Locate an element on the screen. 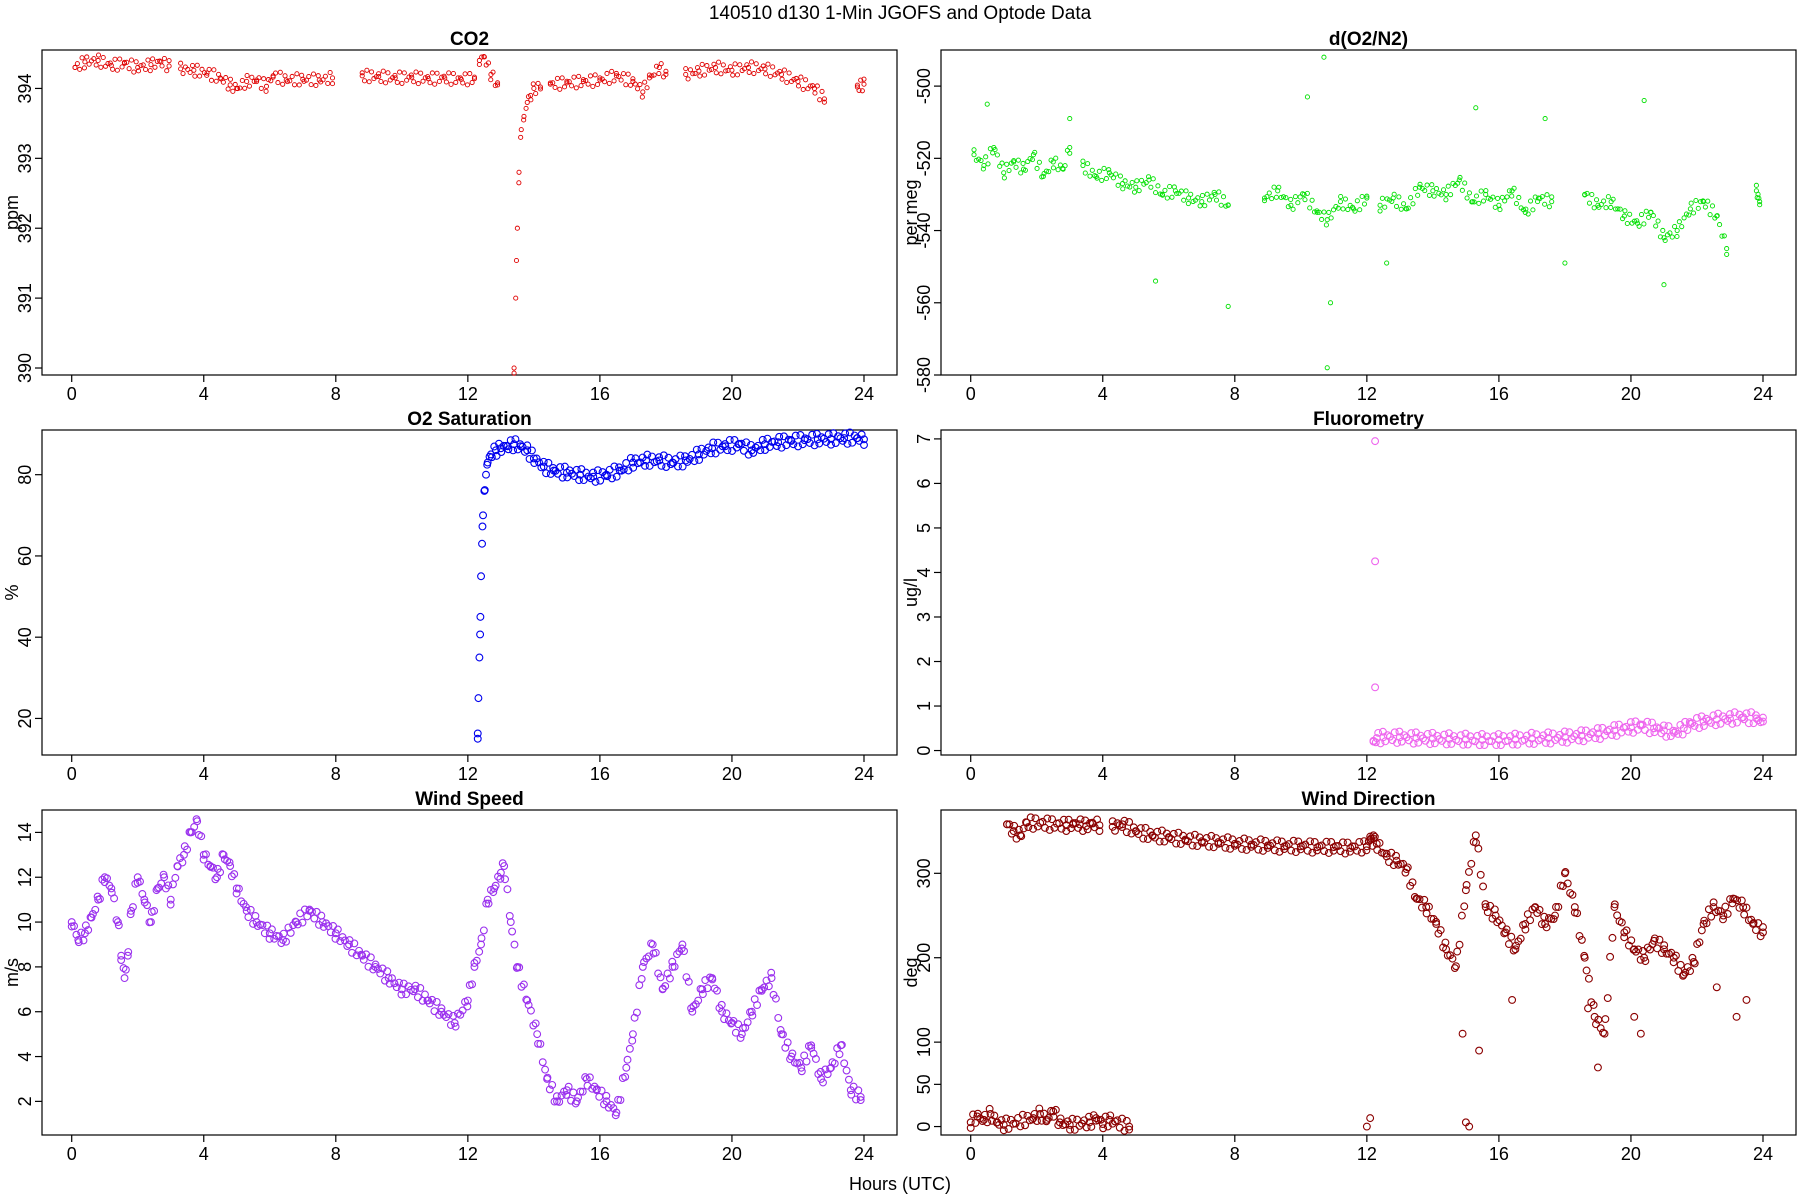 This screenshot has height=1200, width=1800. data-point-fluorometry is located at coordinates (1564, 737).